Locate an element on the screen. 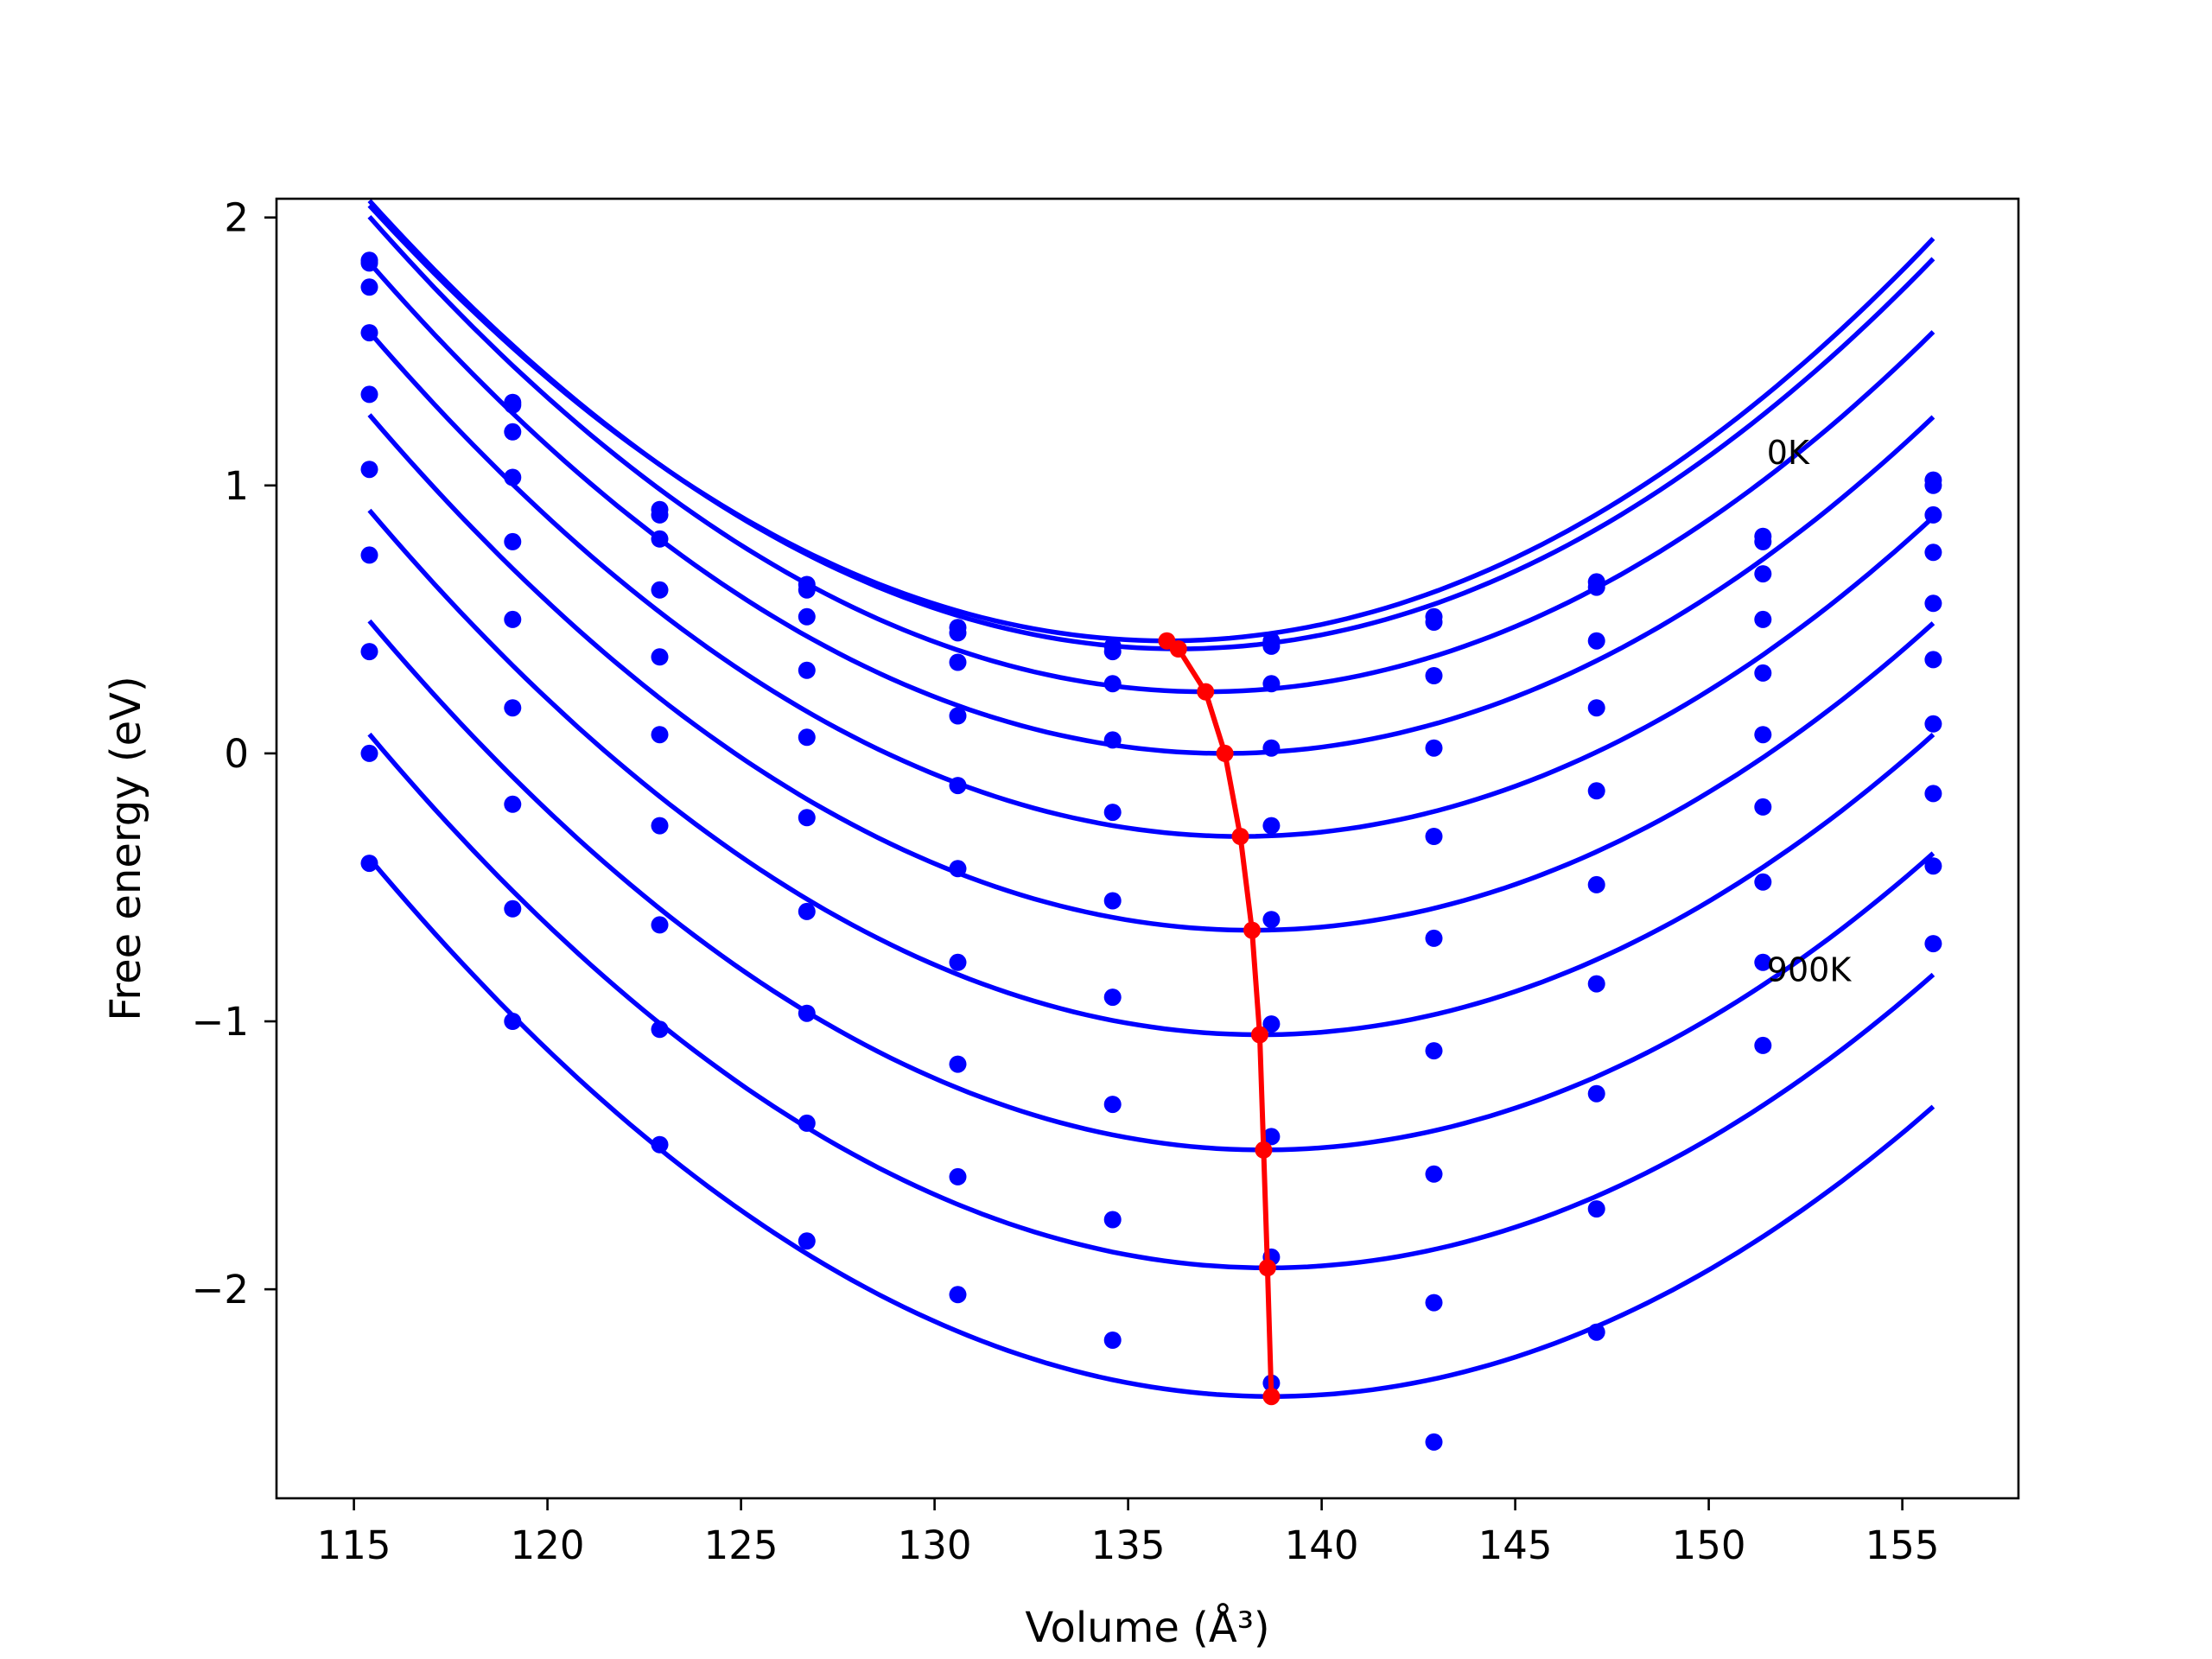 This screenshot has height=1659, width=2212. y-tick-label-1: −1 is located at coordinates (220, 1022).